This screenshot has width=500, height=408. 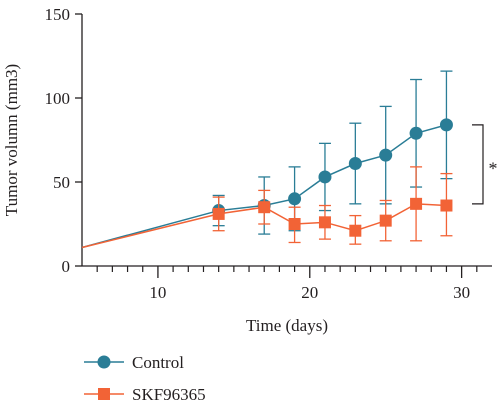 I want to click on legend-label-control: Control, so click(x=158, y=362).